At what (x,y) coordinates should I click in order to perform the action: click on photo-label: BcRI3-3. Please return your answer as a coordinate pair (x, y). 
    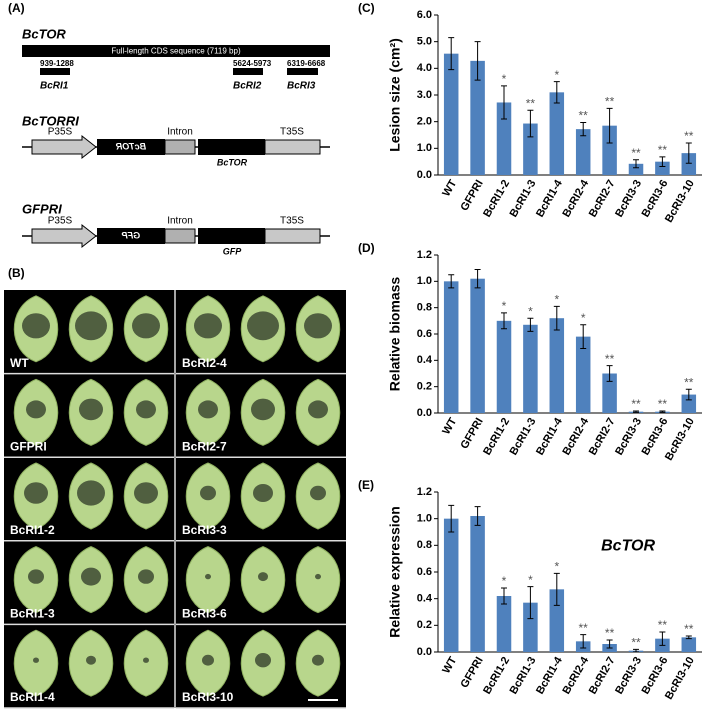
    Looking at the image, I should click on (204, 530).